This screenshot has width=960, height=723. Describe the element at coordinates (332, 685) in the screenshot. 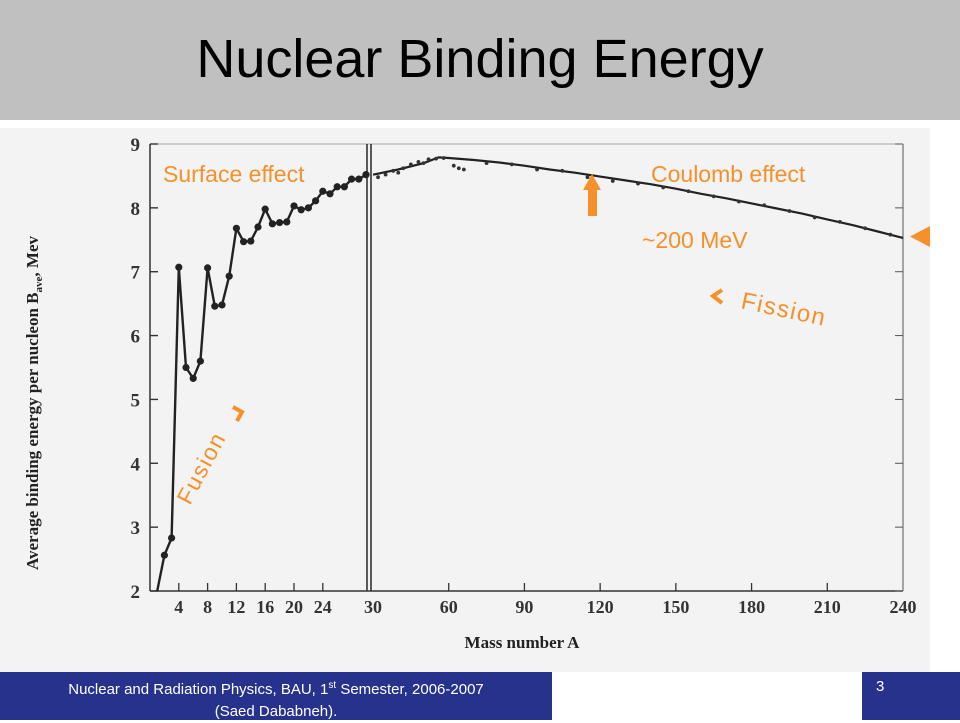

I see `footer-superscript: st` at that location.